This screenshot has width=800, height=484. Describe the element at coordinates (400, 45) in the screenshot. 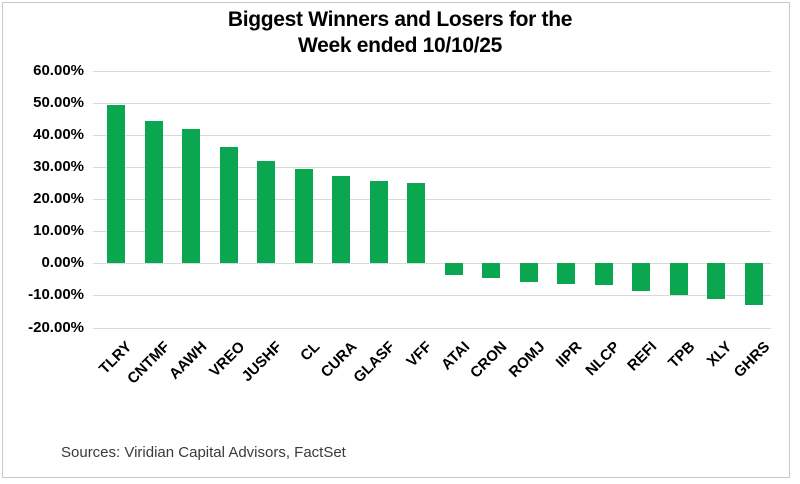

I see `chart-title-line2: Week ended 10/10/25` at that location.